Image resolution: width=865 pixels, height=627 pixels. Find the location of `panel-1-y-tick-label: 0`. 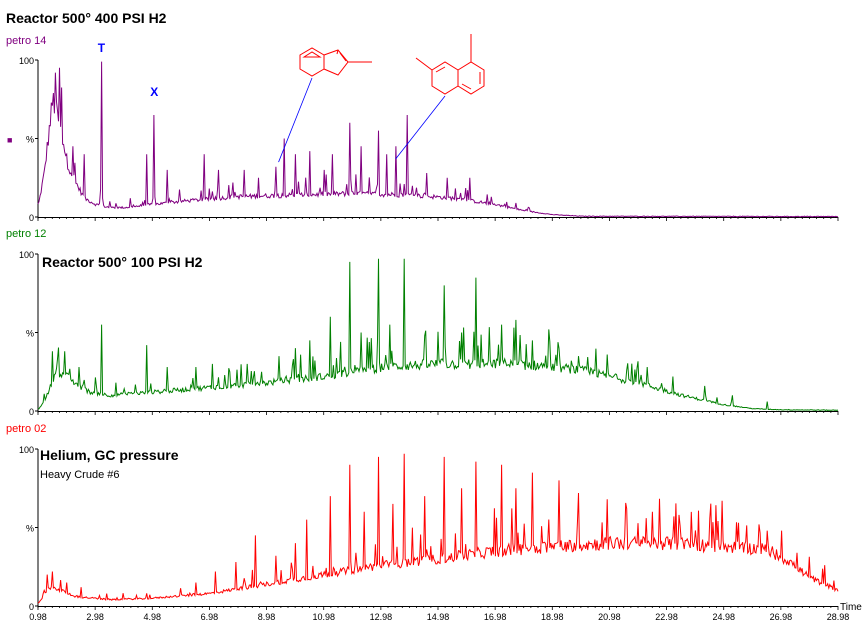

panel-1-y-tick-label: 0 is located at coordinates (31, 218).